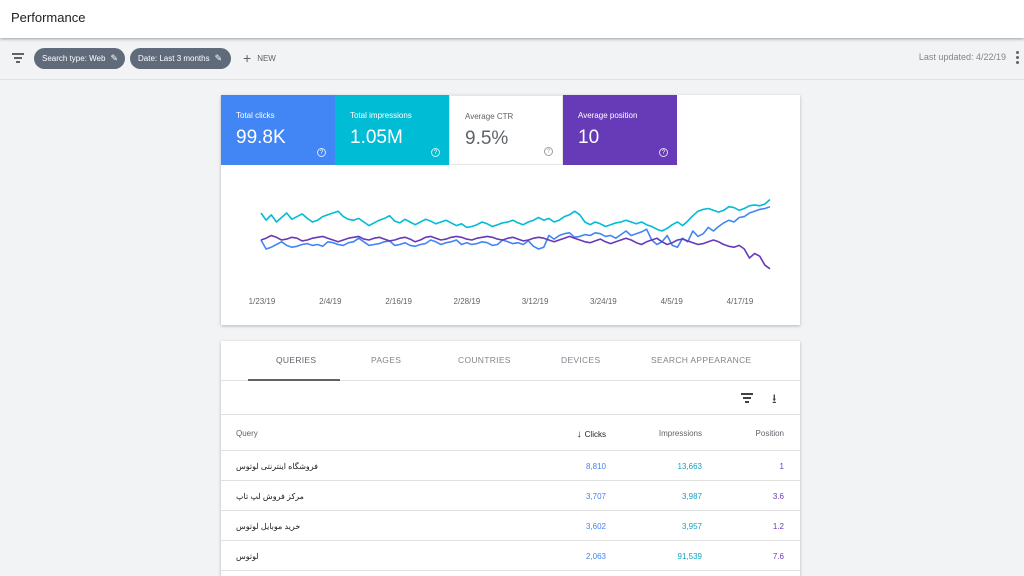  Describe the element at coordinates (174, 58) in the screenshot. I see `date-range-chip-label: Date: Last 3 months` at that location.